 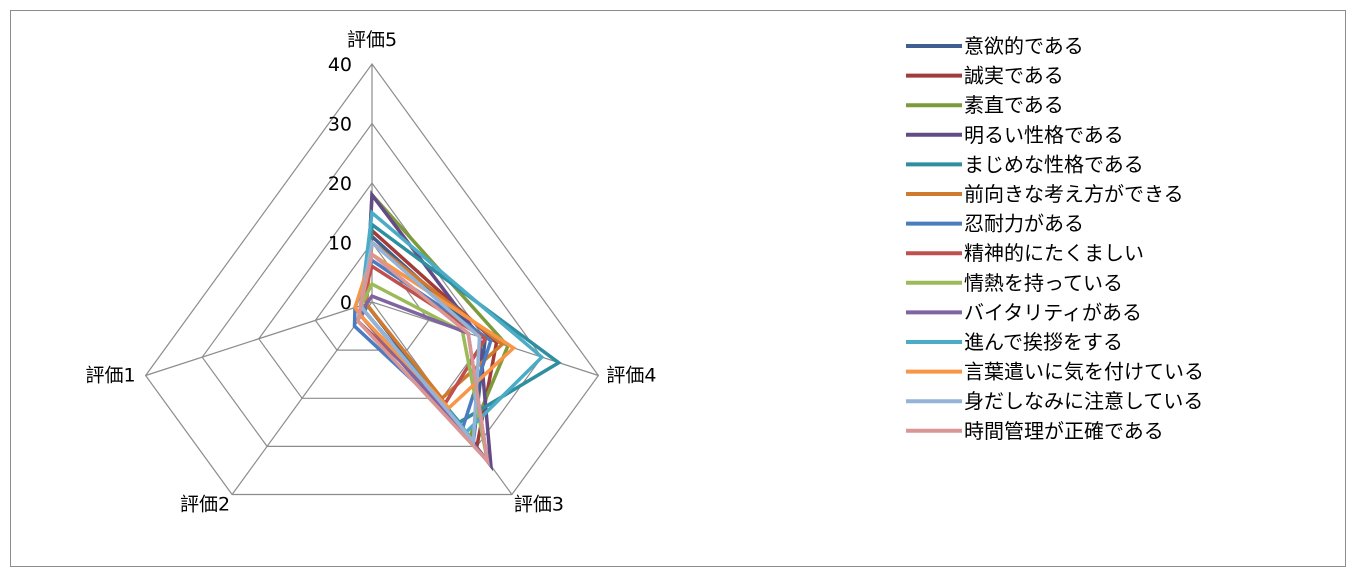 I want to click on legend-label: 誠実である, so click(x=1014, y=76).